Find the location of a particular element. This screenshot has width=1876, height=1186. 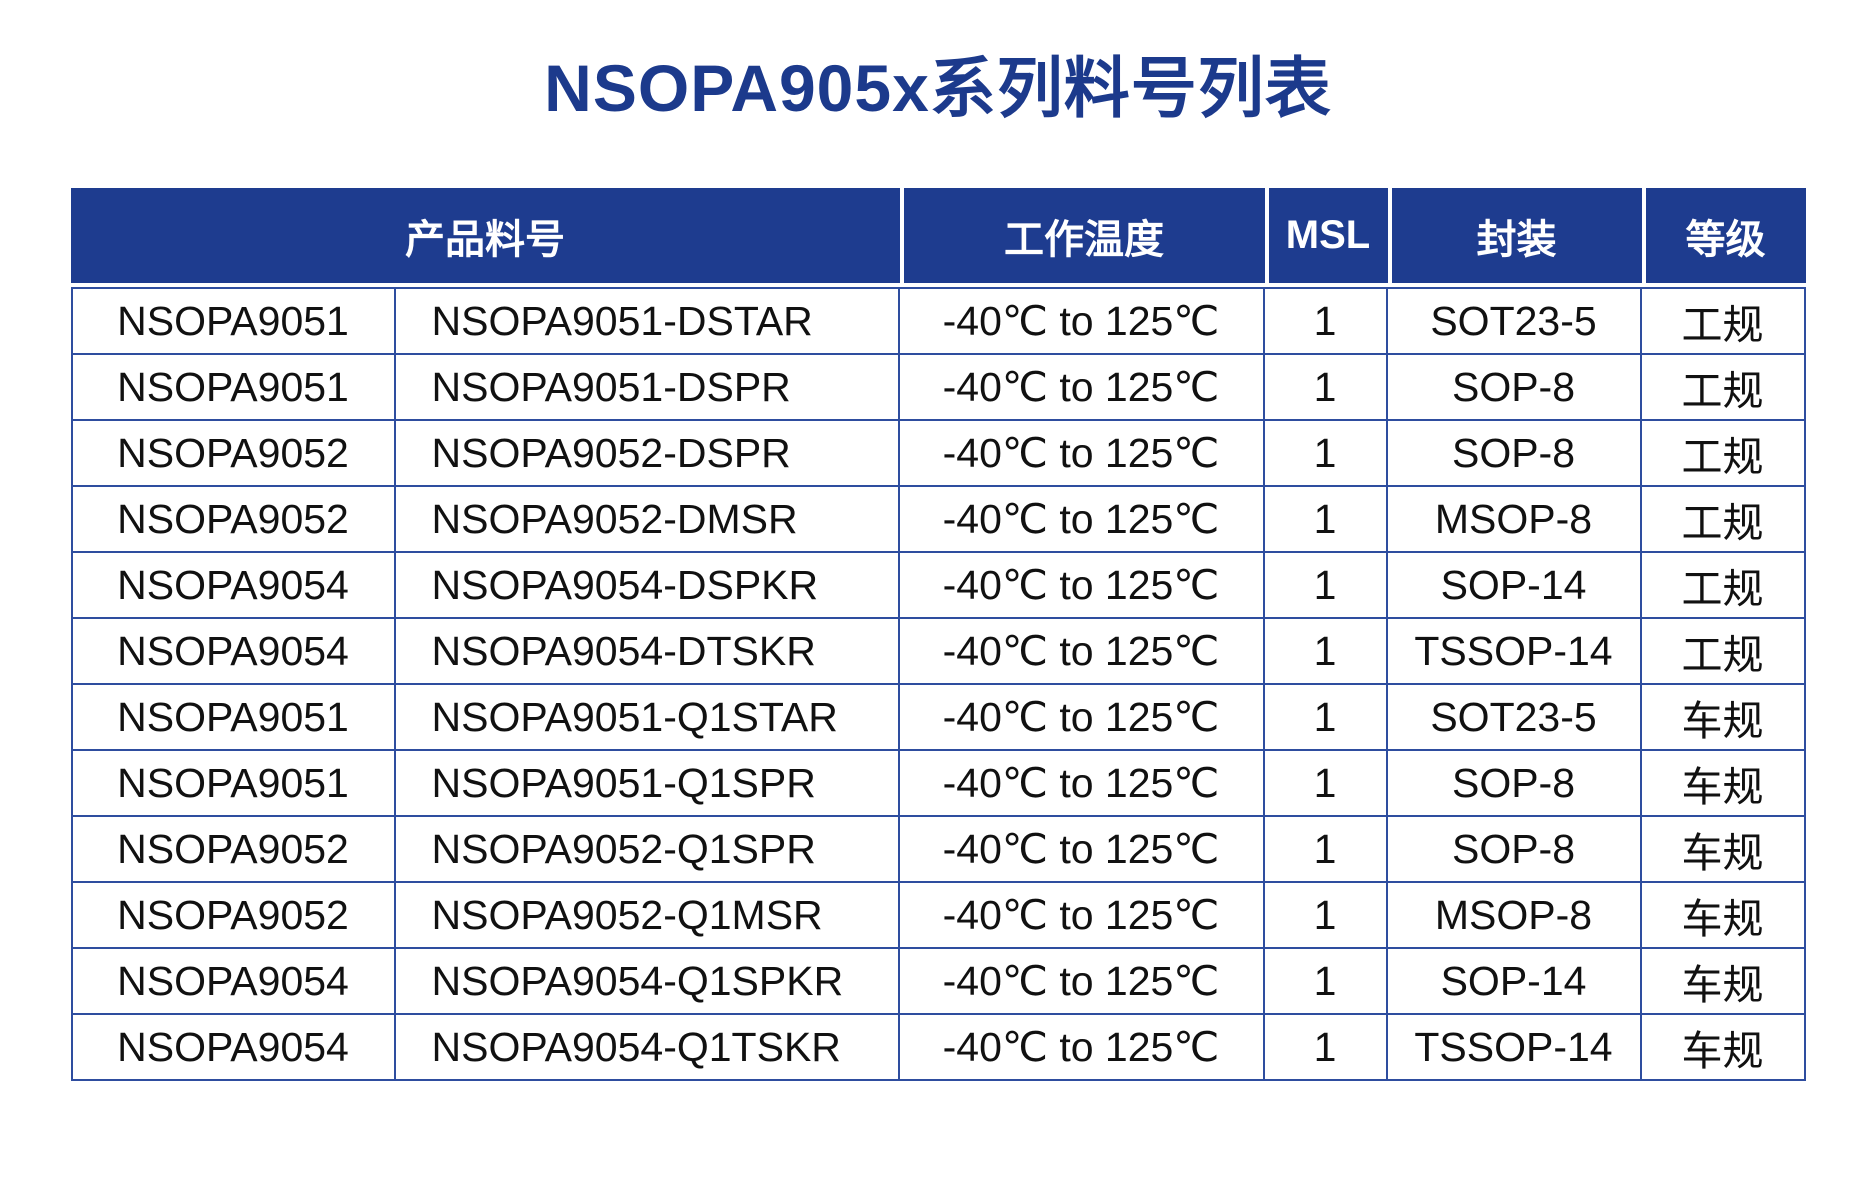

cell-part-number: NSOPA9054-DTSKR is located at coordinates (647, 652).